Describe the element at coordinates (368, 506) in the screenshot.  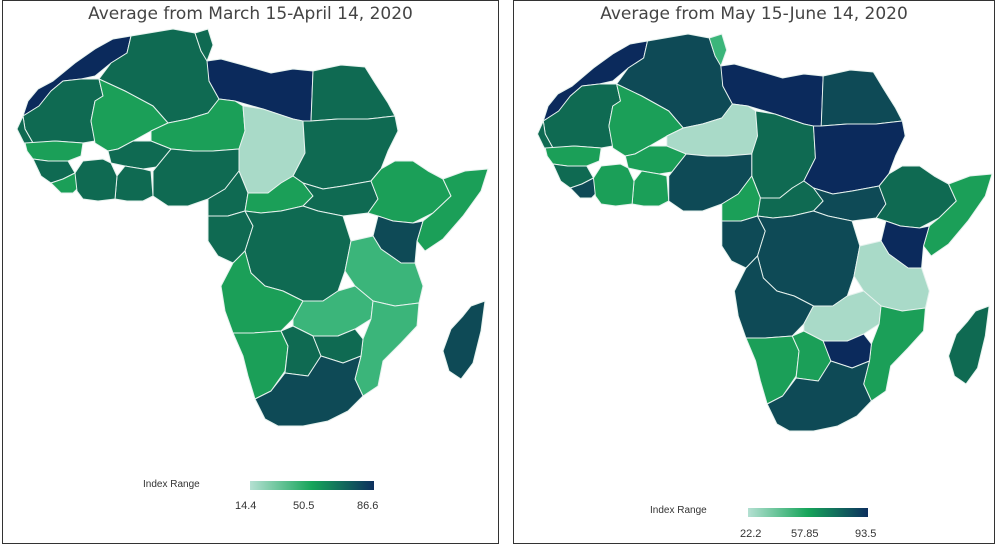
I see `legend-max-label: 86.6` at that location.